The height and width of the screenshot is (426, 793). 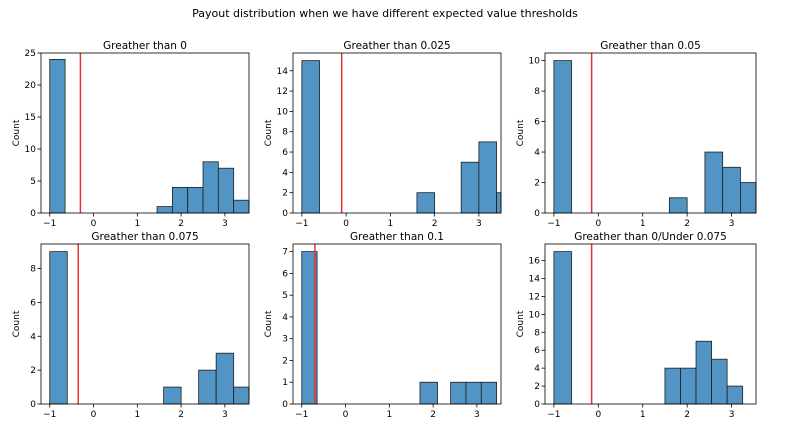 What do you see at coordinates (145, 46) in the screenshot?
I see `subplot-title: Greather than 0` at bounding box center [145, 46].